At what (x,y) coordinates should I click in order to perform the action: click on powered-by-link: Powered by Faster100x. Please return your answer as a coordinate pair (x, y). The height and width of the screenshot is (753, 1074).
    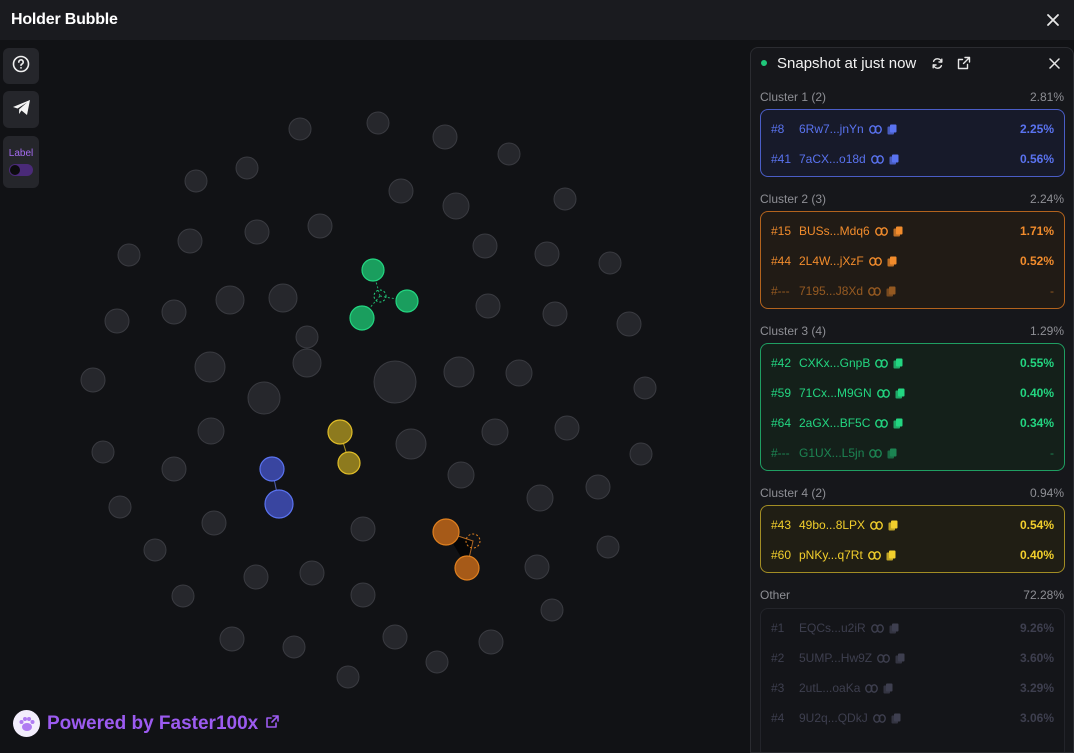
    Looking at the image, I should click on (146, 723).